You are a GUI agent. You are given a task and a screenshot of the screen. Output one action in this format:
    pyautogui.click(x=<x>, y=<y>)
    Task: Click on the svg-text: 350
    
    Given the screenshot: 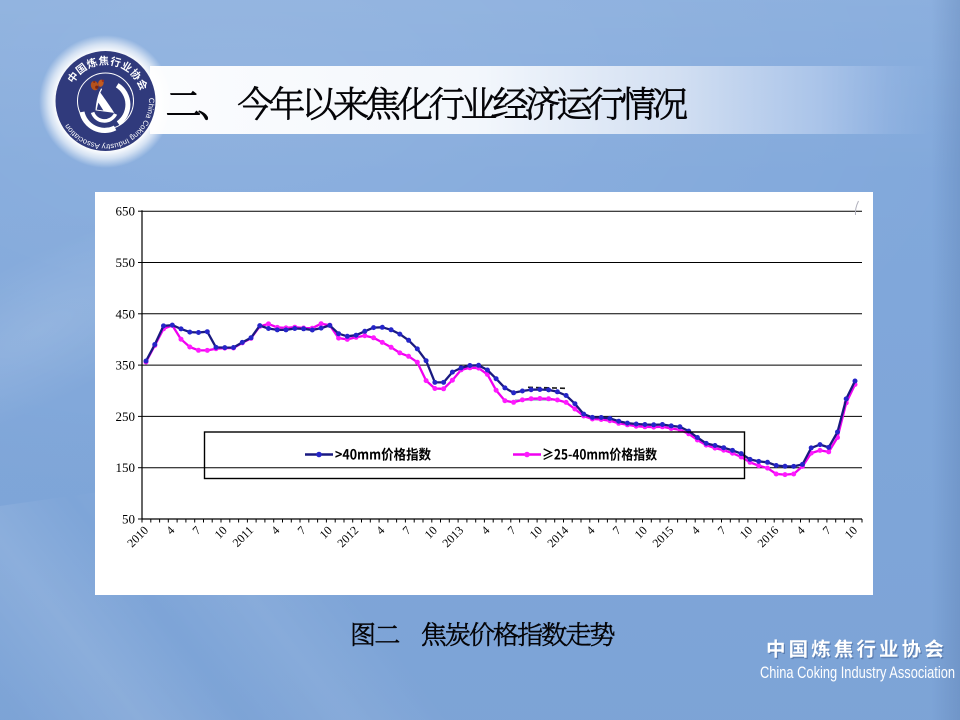 What is the action you would take?
    pyautogui.click(x=126, y=365)
    